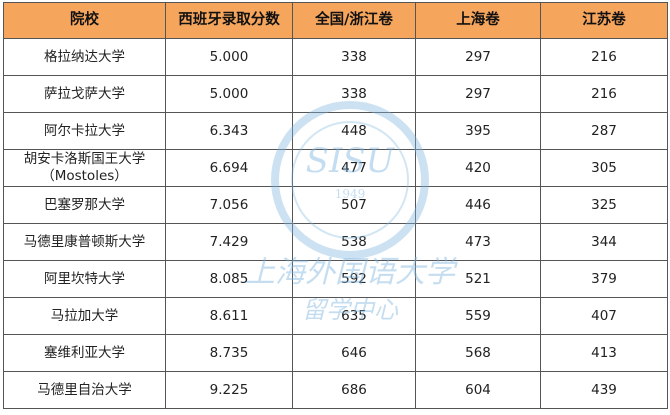  I want to click on university-cell: 塞维利亚大学, so click(84, 353).